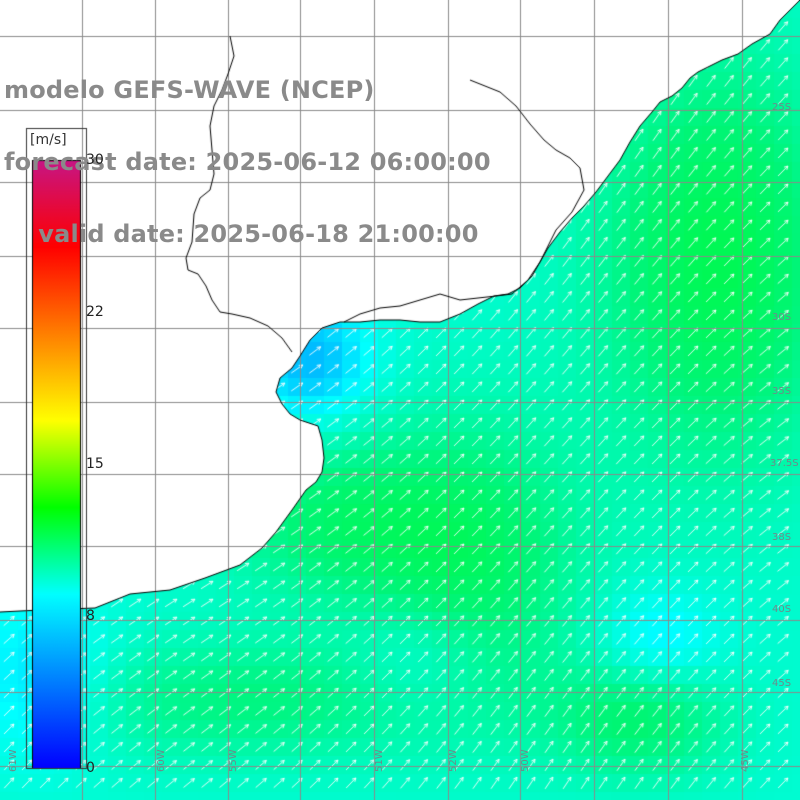 The image size is (800, 800). Describe the element at coordinates (782, 609) in the screenshot. I see `lat-label: 40S` at that location.